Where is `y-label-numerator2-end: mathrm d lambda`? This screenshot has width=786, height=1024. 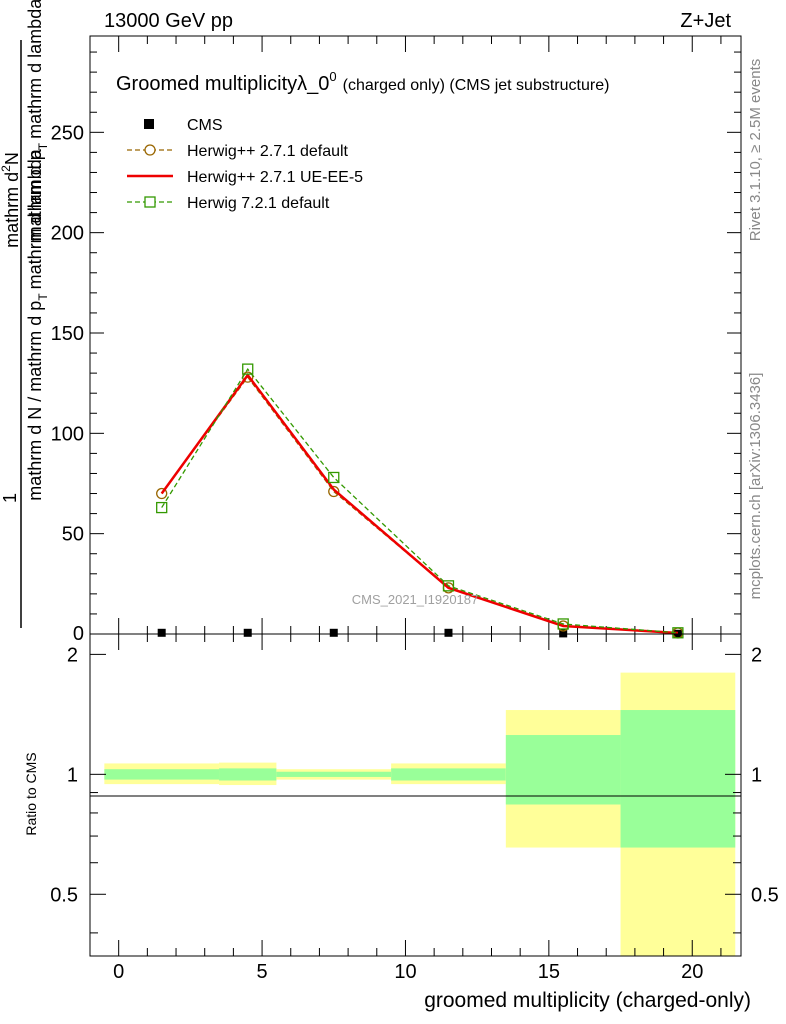 y-label-numerator2-end: mathrm d lambda is located at coordinates (35, 69).